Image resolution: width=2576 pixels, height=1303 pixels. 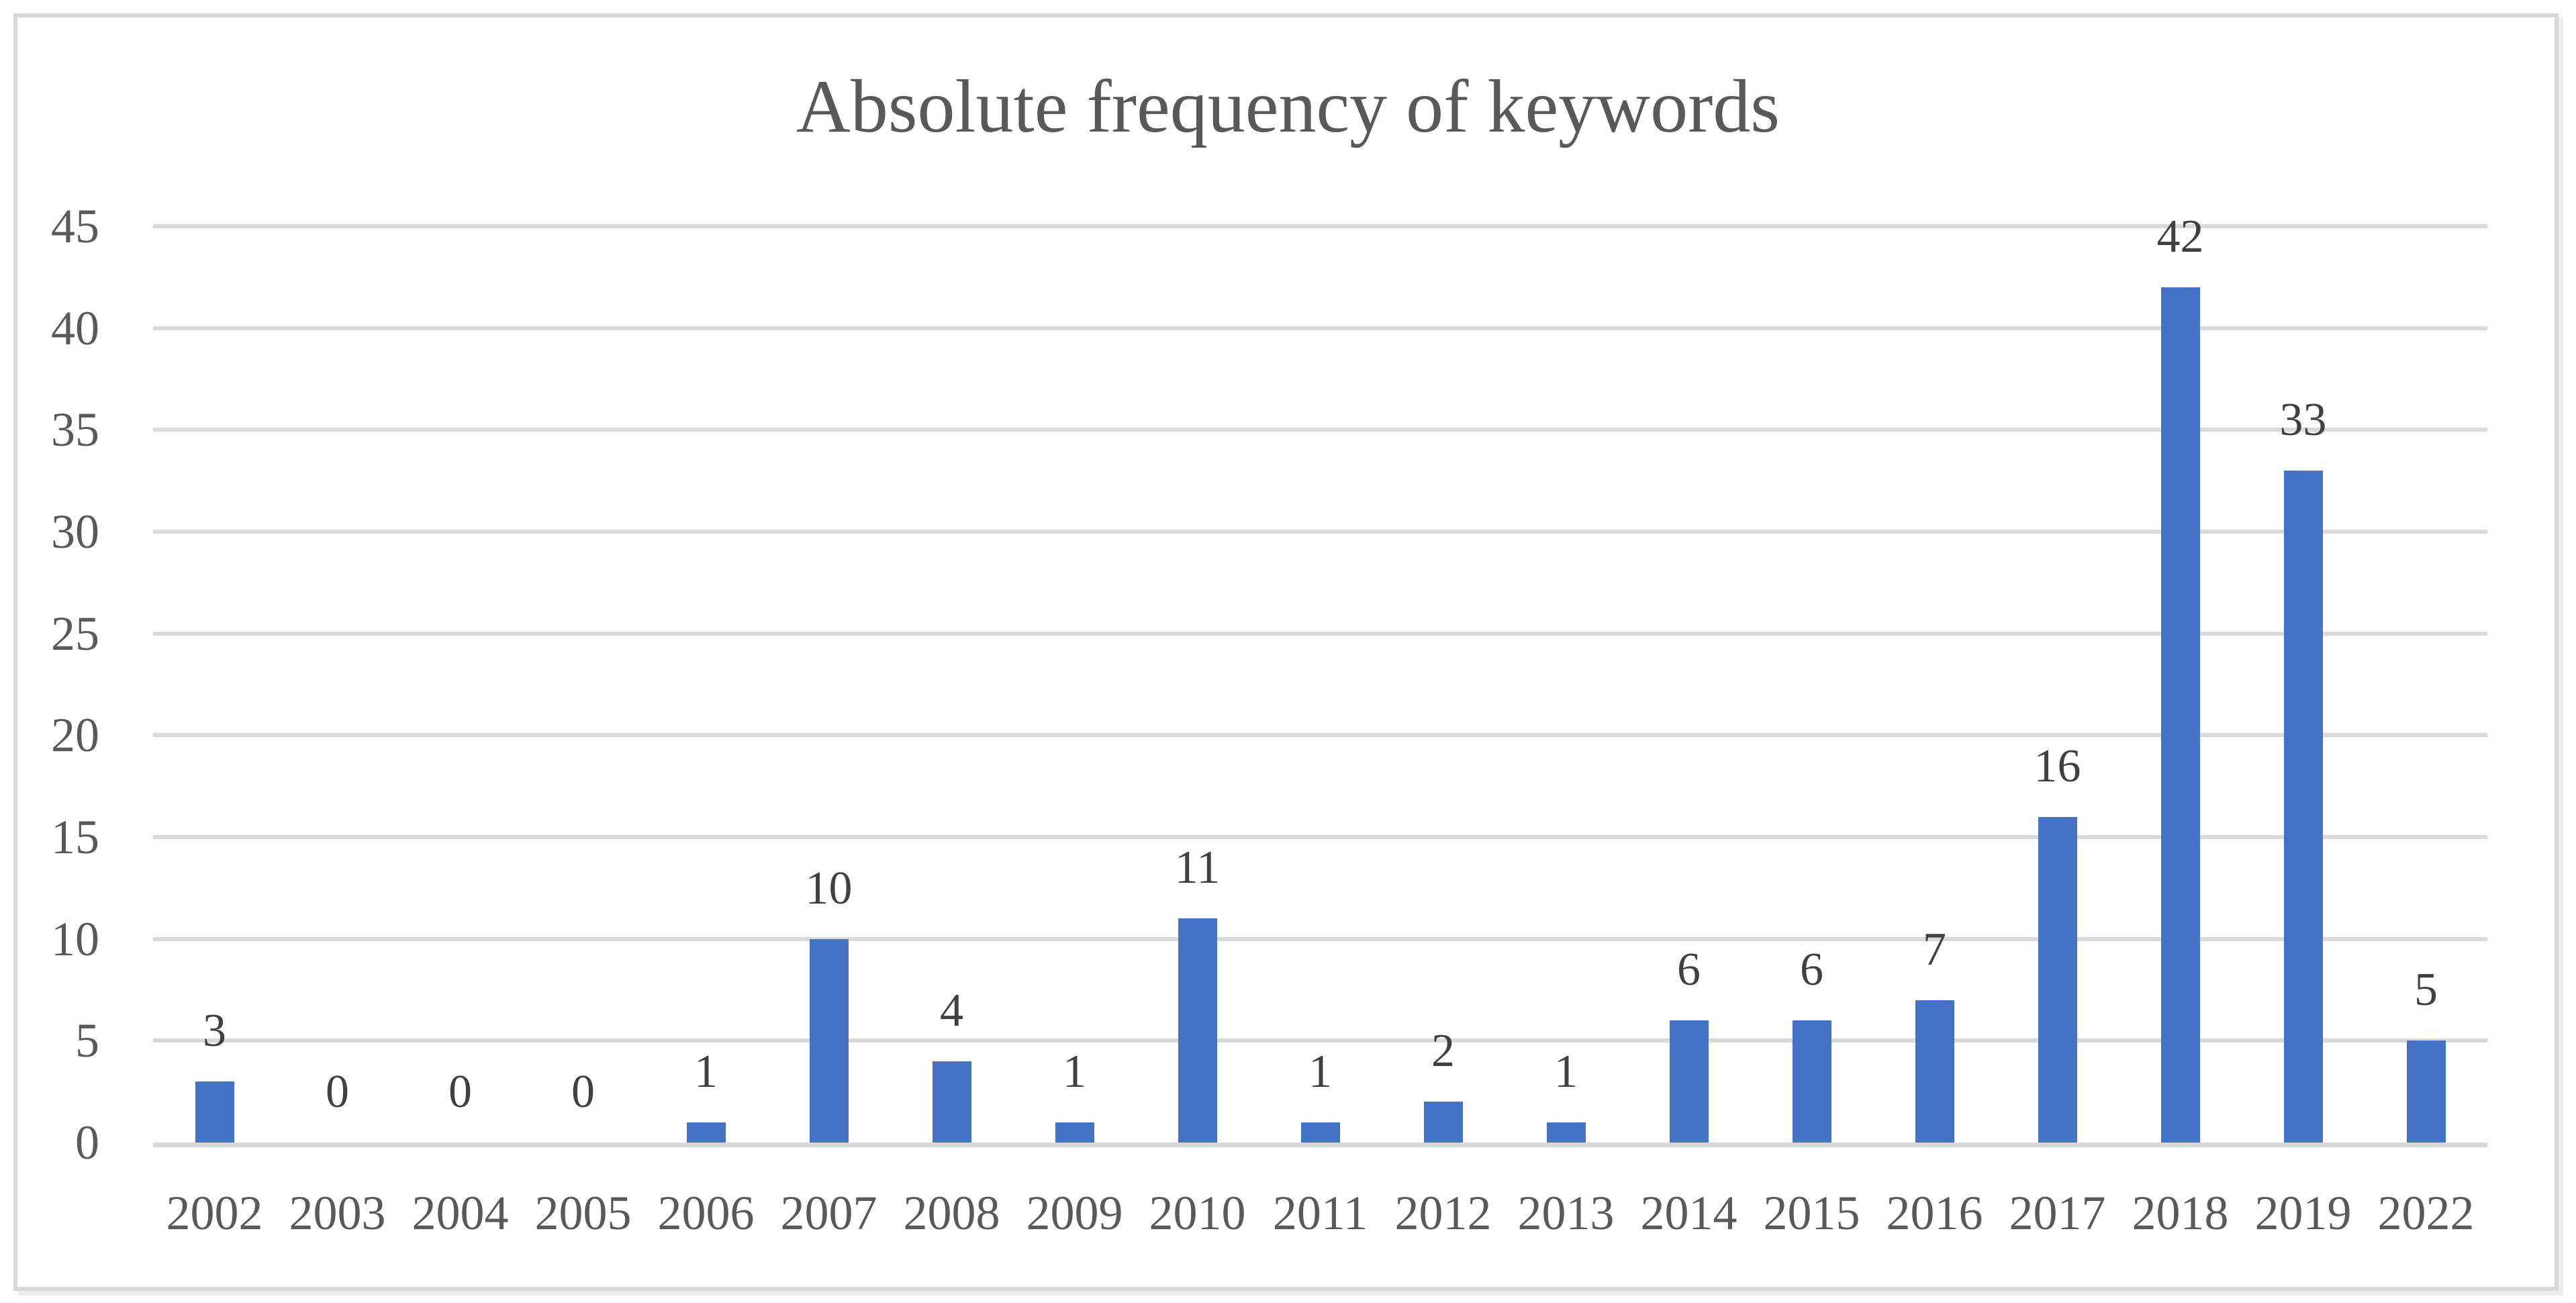 I want to click on chart-title: Absolute frequency of keywords, so click(x=1288, y=106).